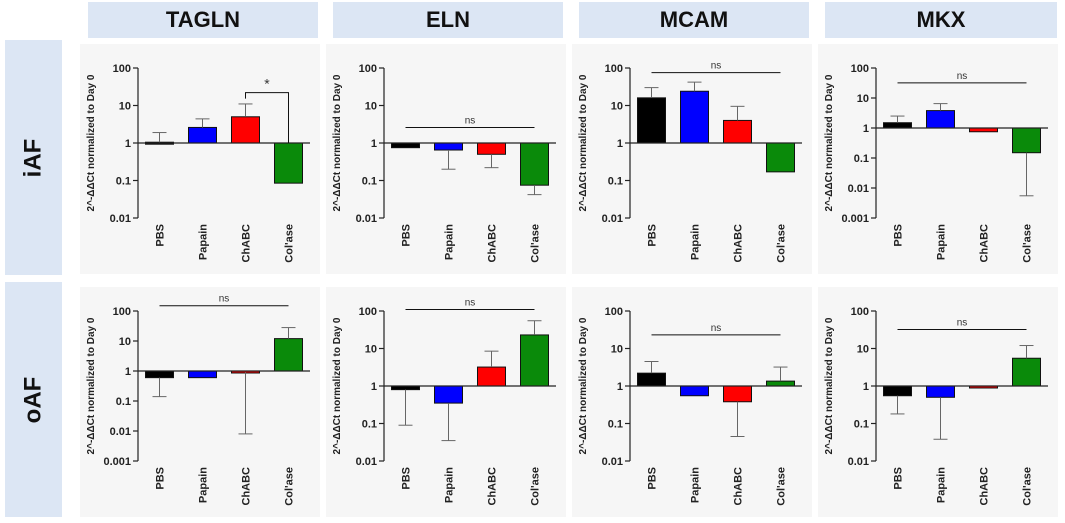 Image resolution: width=1065 pixels, height=523 pixels. What do you see at coordinates (267, 117) in the screenshot?
I see `significance-bracket` at bounding box center [267, 117].